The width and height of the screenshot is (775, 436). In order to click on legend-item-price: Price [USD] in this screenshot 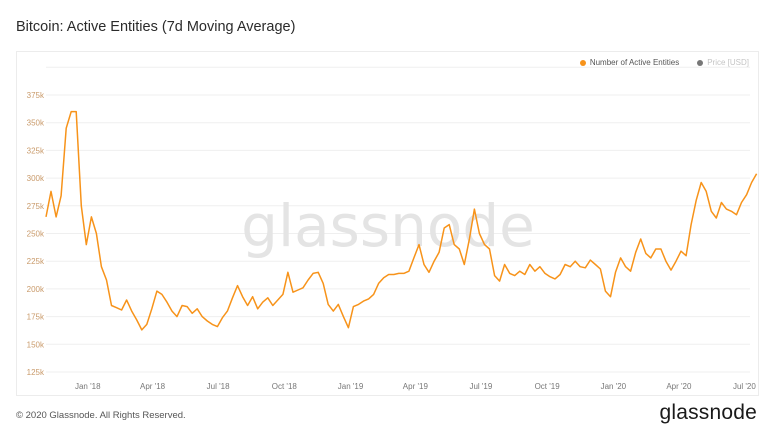, I will do `click(723, 62)`.